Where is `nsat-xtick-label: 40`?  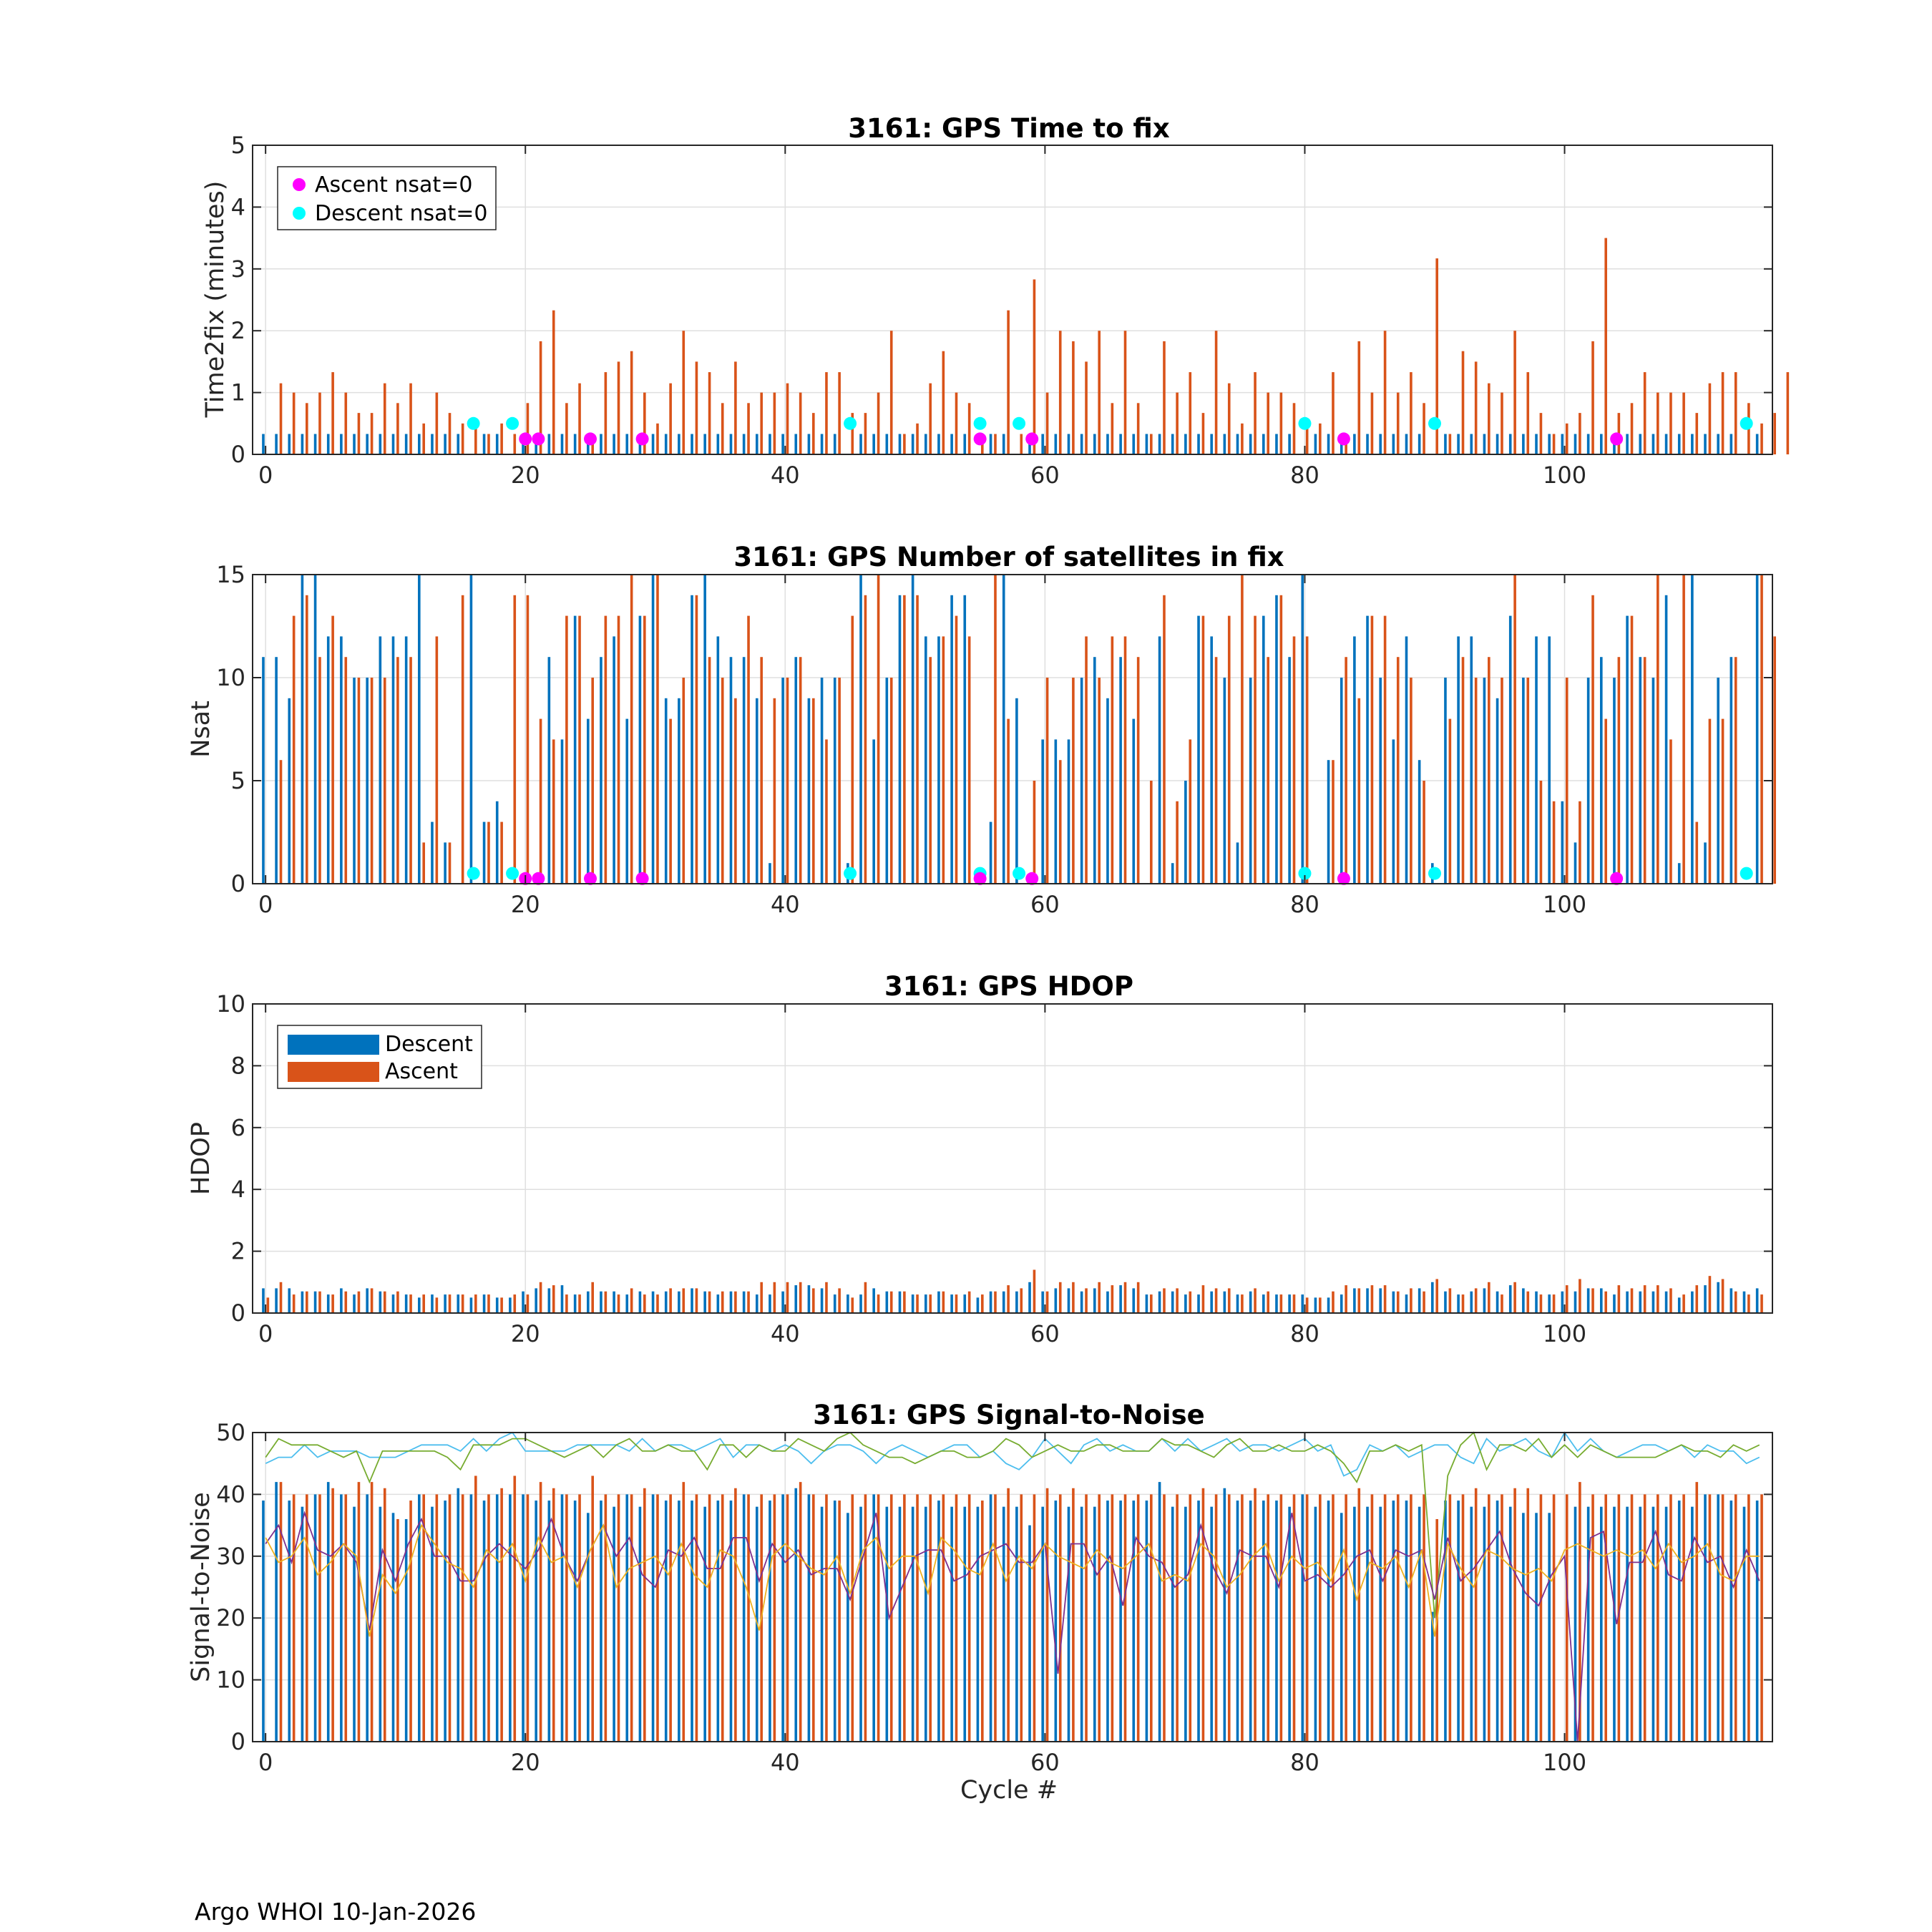 nsat-xtick-label: 40 is located at coordinates (785, 904).